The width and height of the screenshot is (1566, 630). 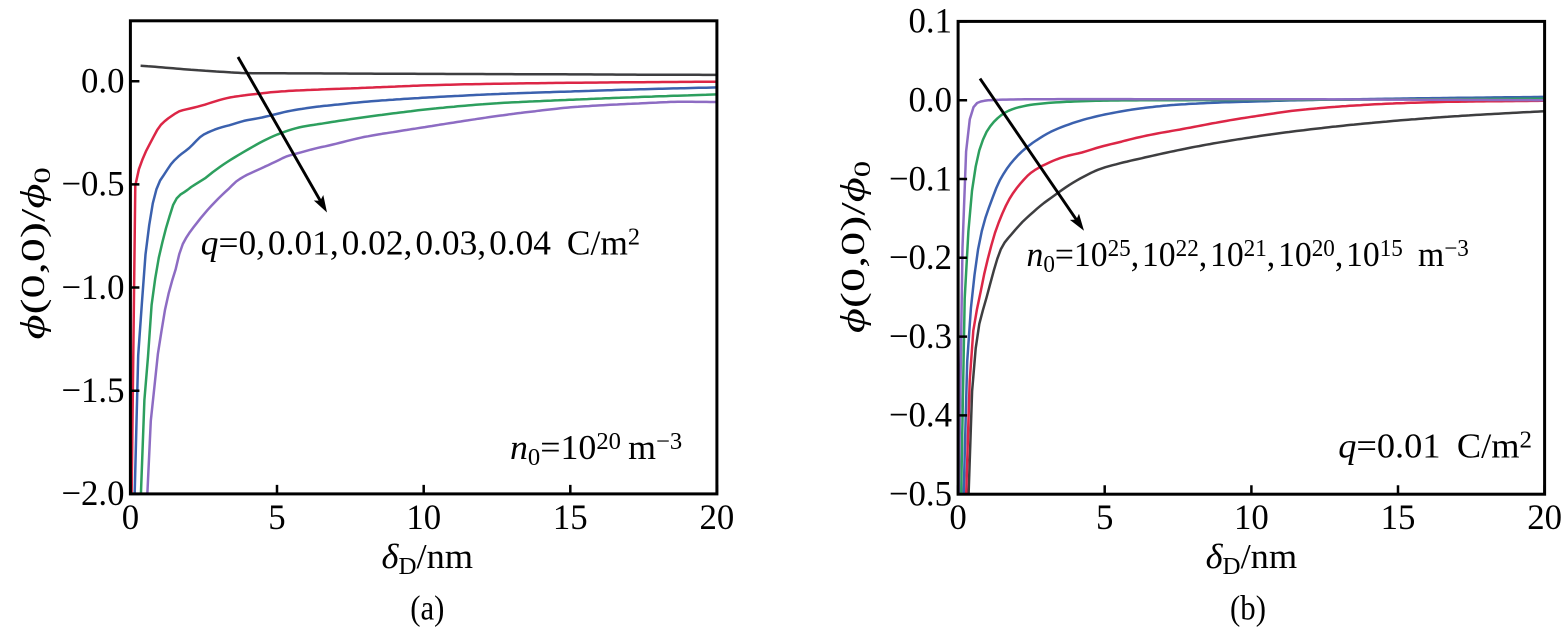 What do you see at coordinates (921, 414) in the screenshot?
I see `svg-text: −0.4` at bounding box center [921, 414].